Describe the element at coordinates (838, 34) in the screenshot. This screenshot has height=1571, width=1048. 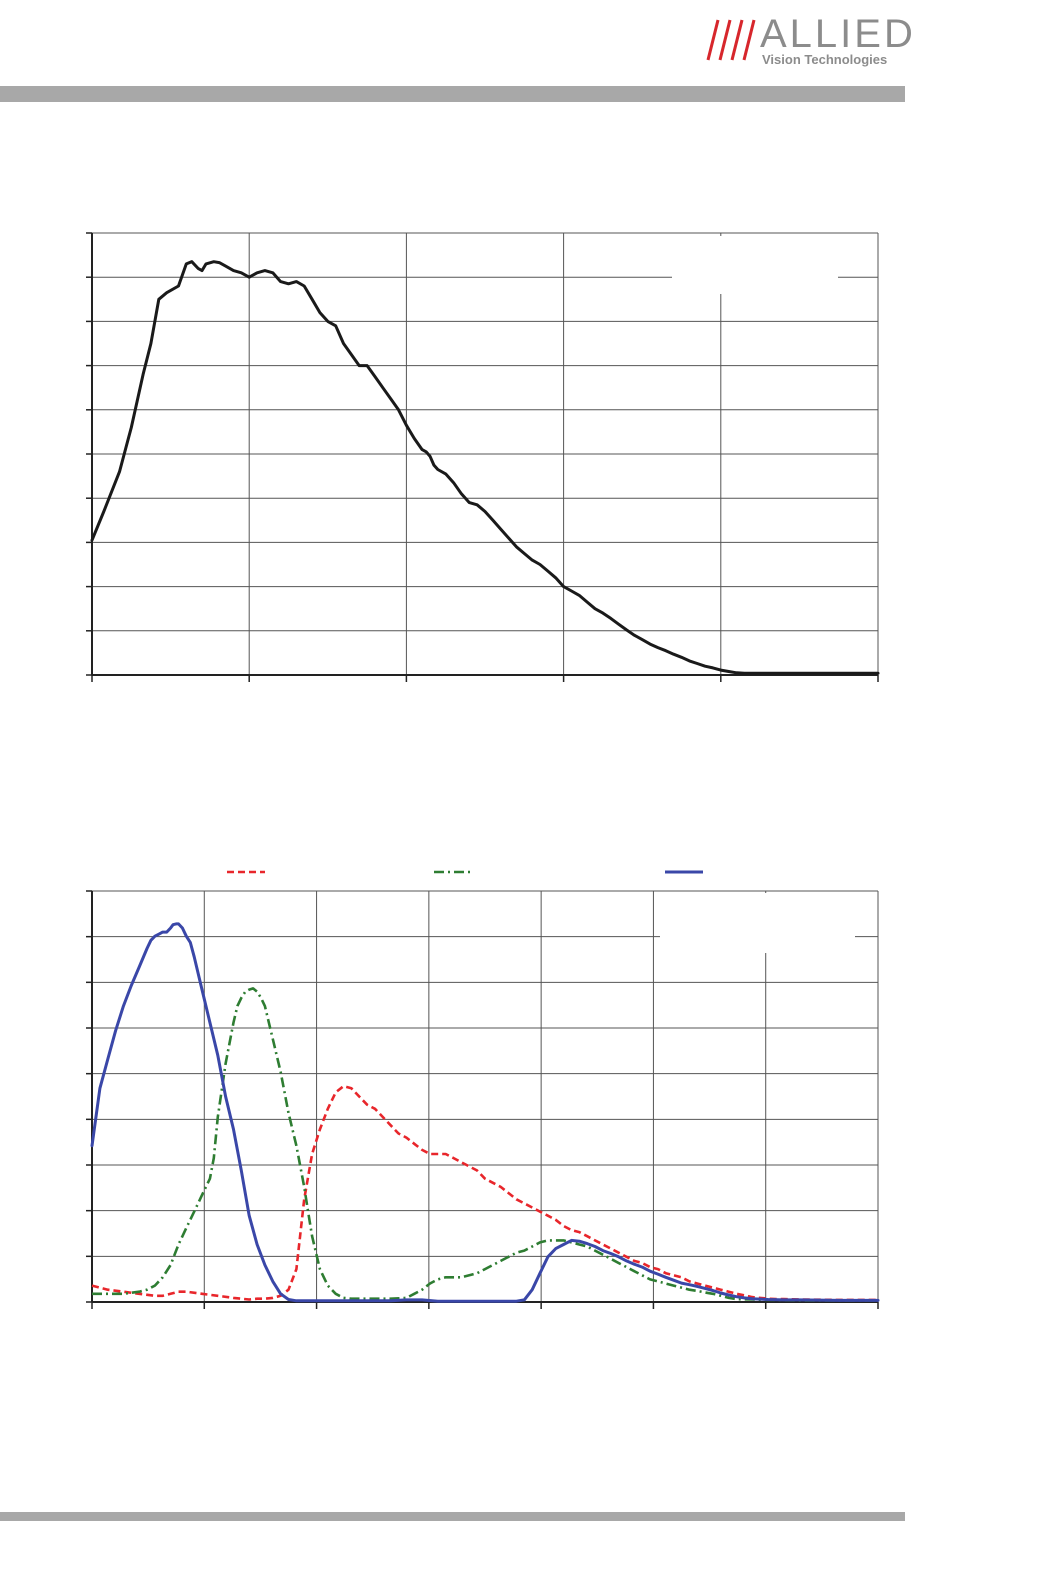
I see `logo-wordmark: ALLIED` at that location.